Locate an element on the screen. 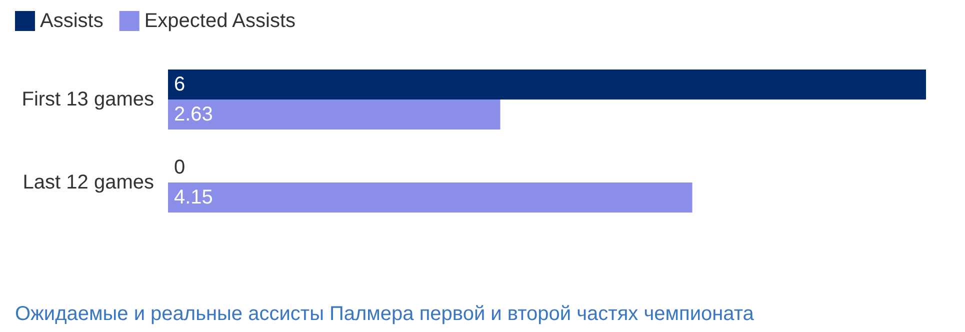 This screenshot has width=965, height=332. y-tick-label: Last 12 games is located at coordinates (88, 183).